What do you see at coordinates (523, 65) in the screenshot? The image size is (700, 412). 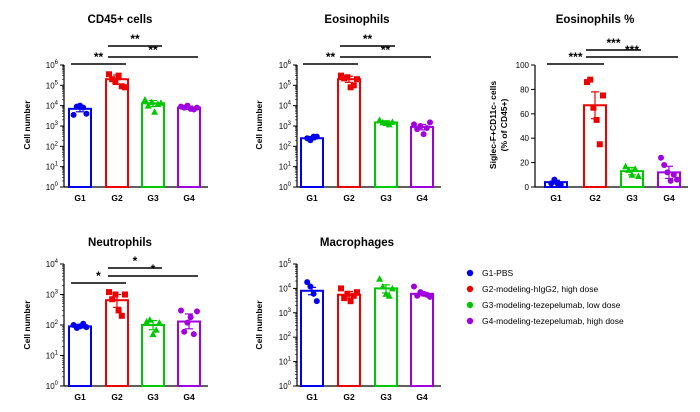 I see `y-tick-label: 100` at bounding box center [523, 65].